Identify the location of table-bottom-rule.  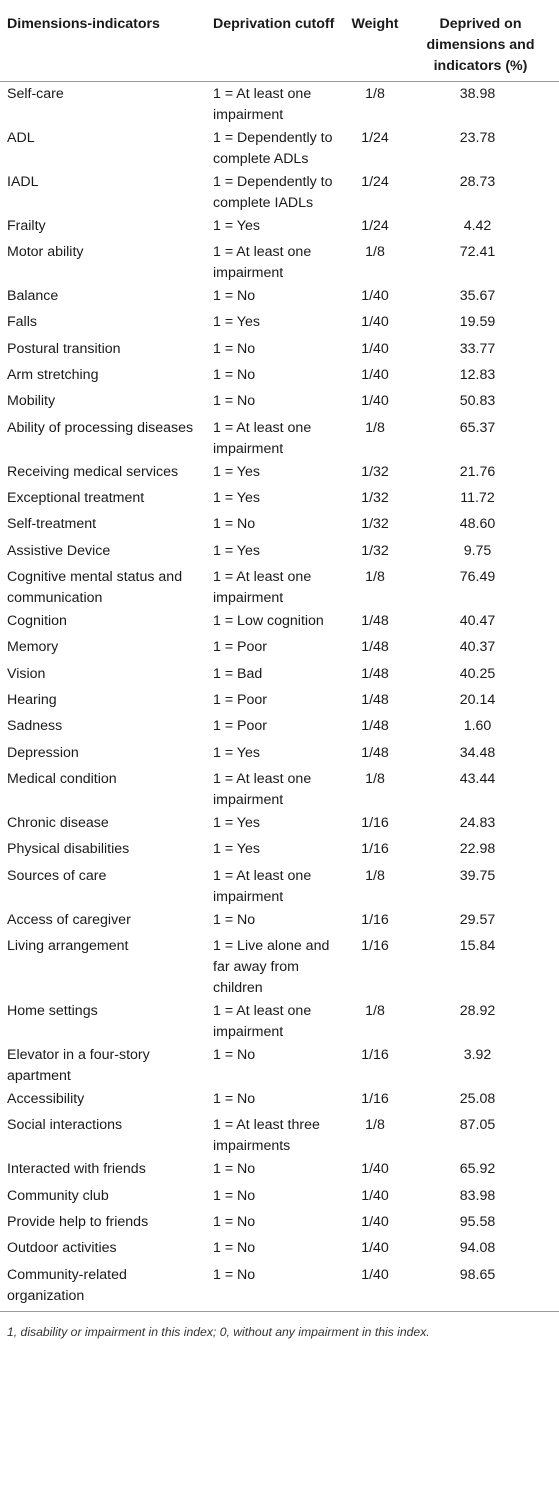
(279, 1311).